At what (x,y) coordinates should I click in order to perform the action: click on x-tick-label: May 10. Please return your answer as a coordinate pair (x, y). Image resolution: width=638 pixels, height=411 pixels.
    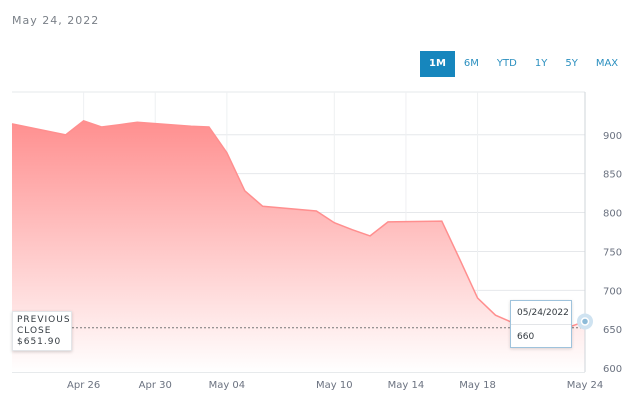
    Looking at the image, I should click on (334, 385).